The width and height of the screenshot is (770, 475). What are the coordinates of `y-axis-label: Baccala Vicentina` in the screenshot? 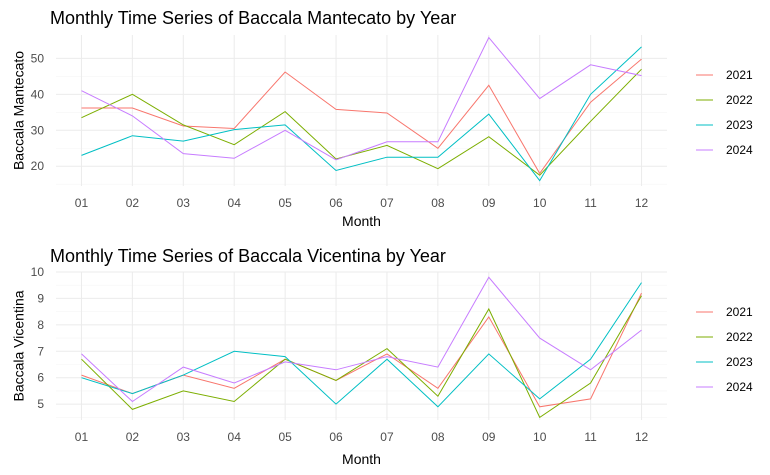 It's located at (19, 345).